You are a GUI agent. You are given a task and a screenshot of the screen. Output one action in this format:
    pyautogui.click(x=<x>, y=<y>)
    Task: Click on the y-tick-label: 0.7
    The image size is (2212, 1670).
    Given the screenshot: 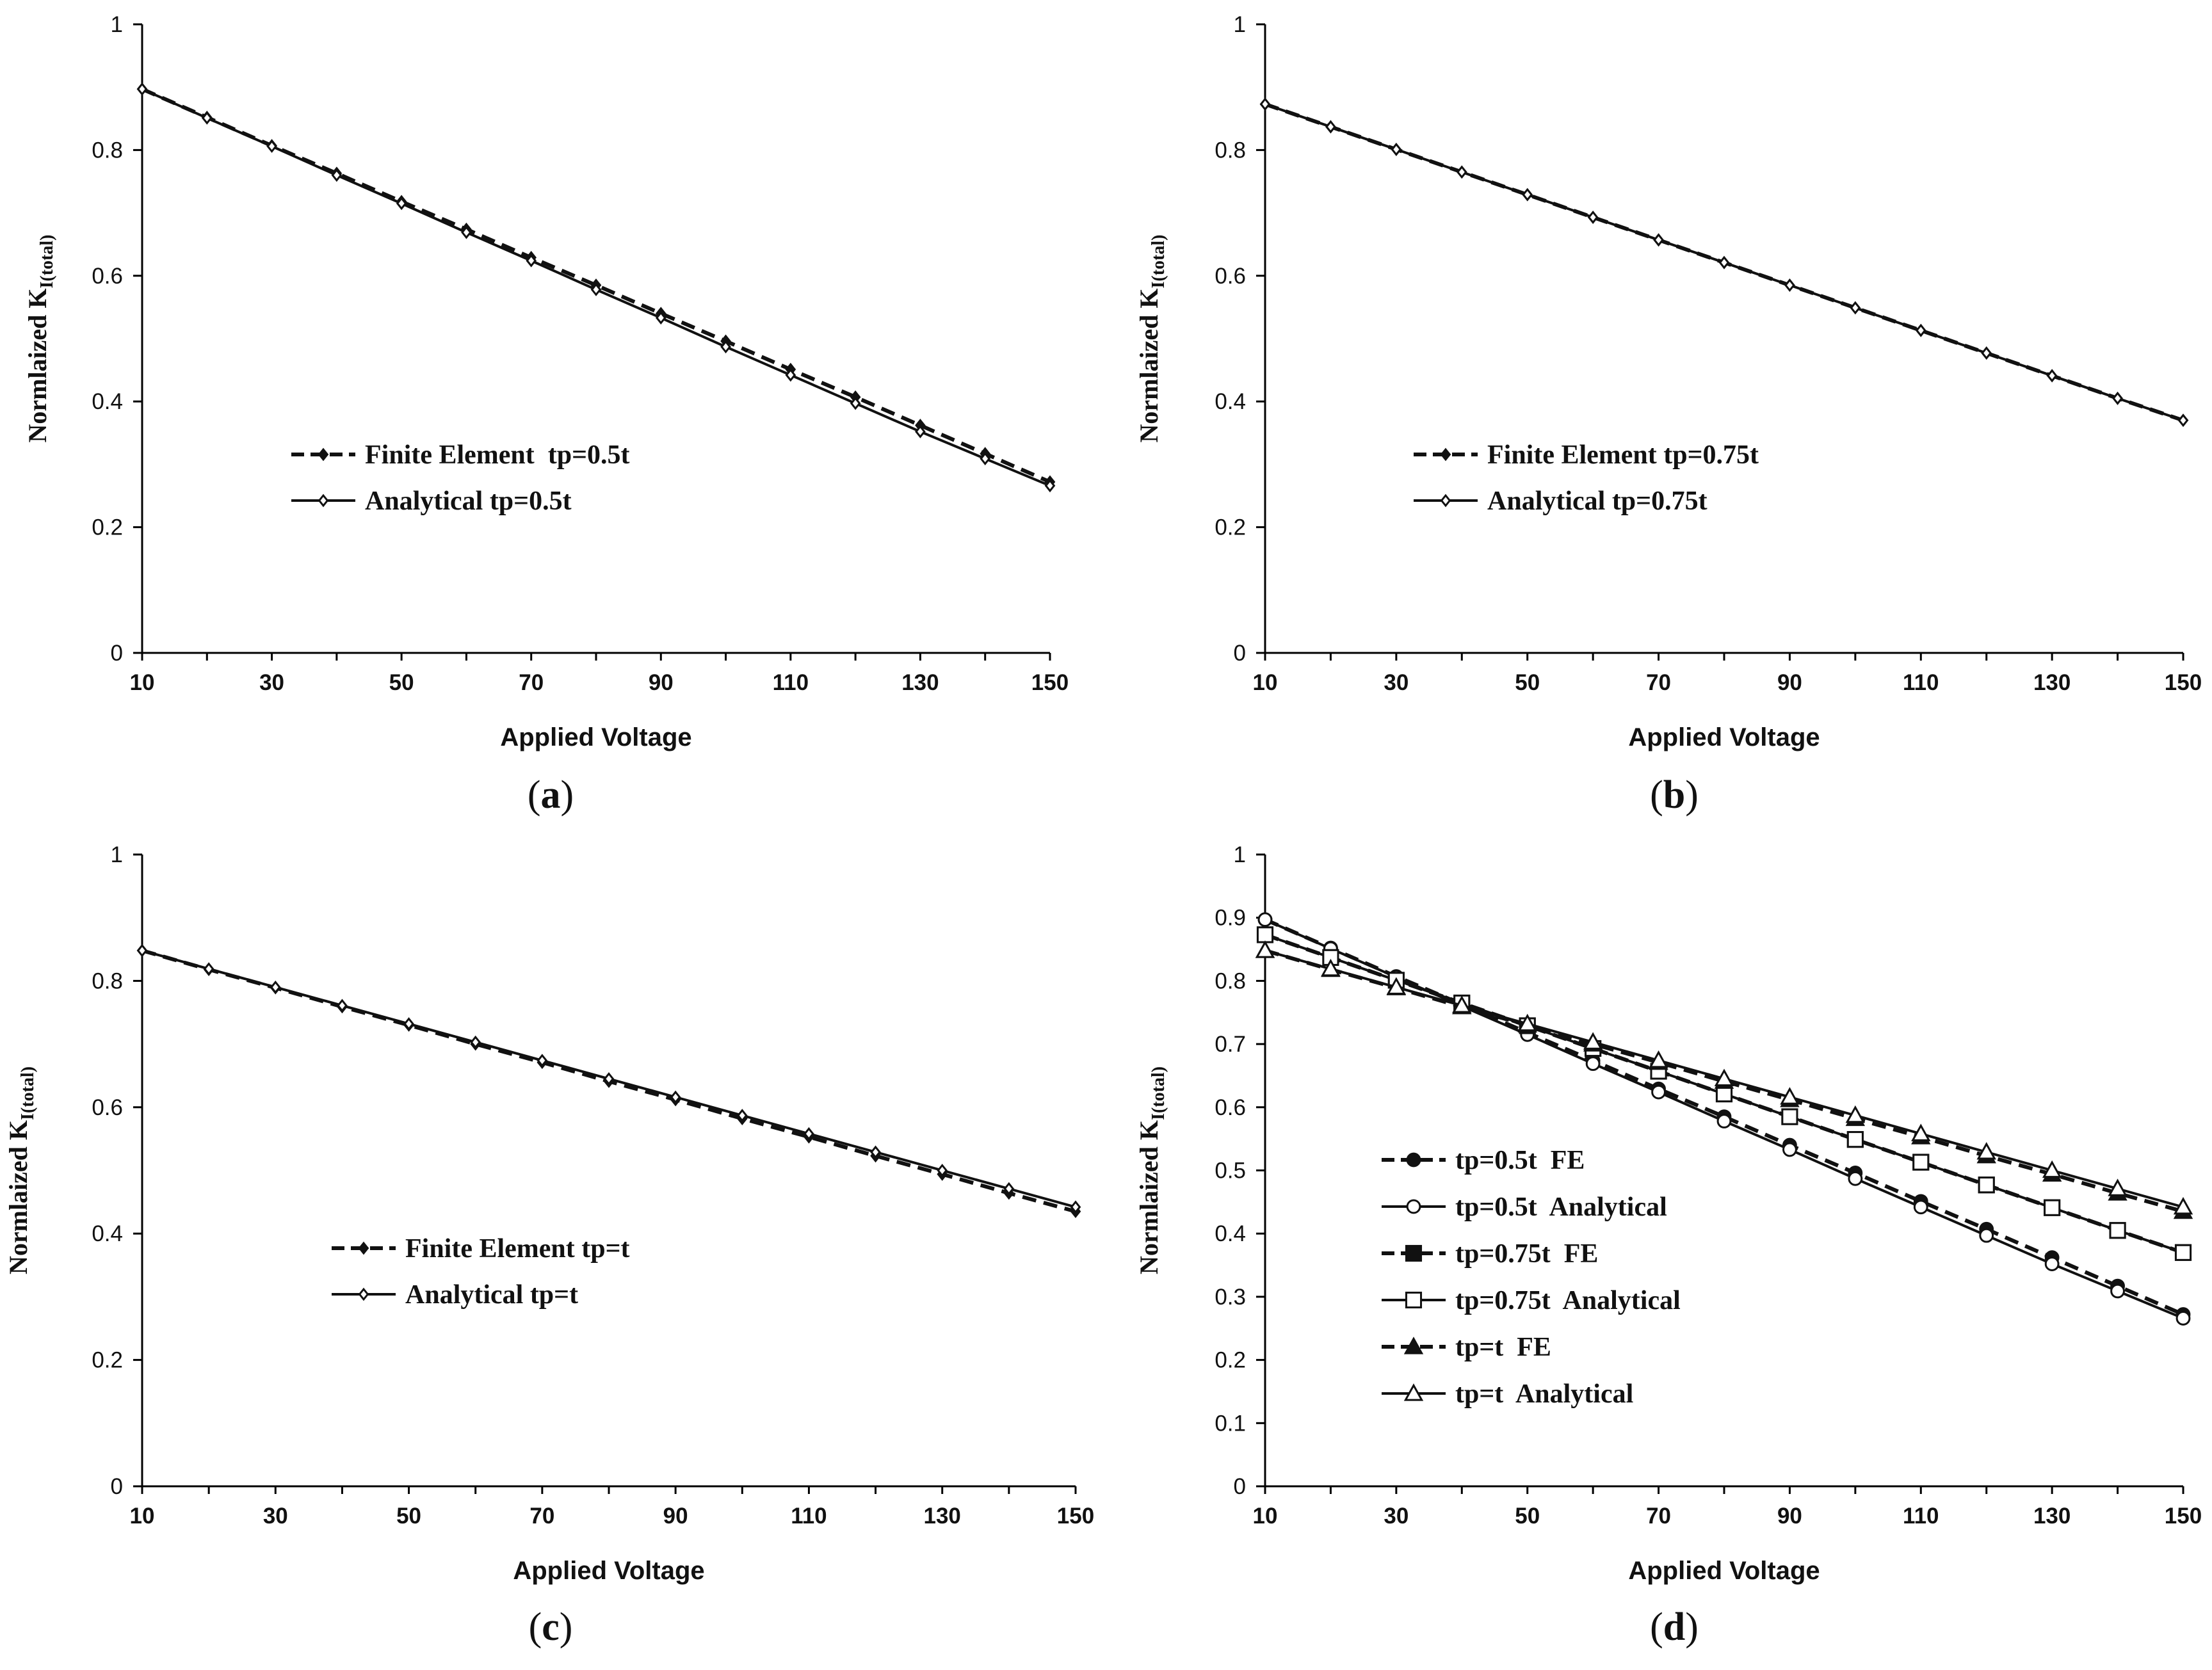 What is the action you would take?
    pyautogui.click(x=1230, y=1045)
    